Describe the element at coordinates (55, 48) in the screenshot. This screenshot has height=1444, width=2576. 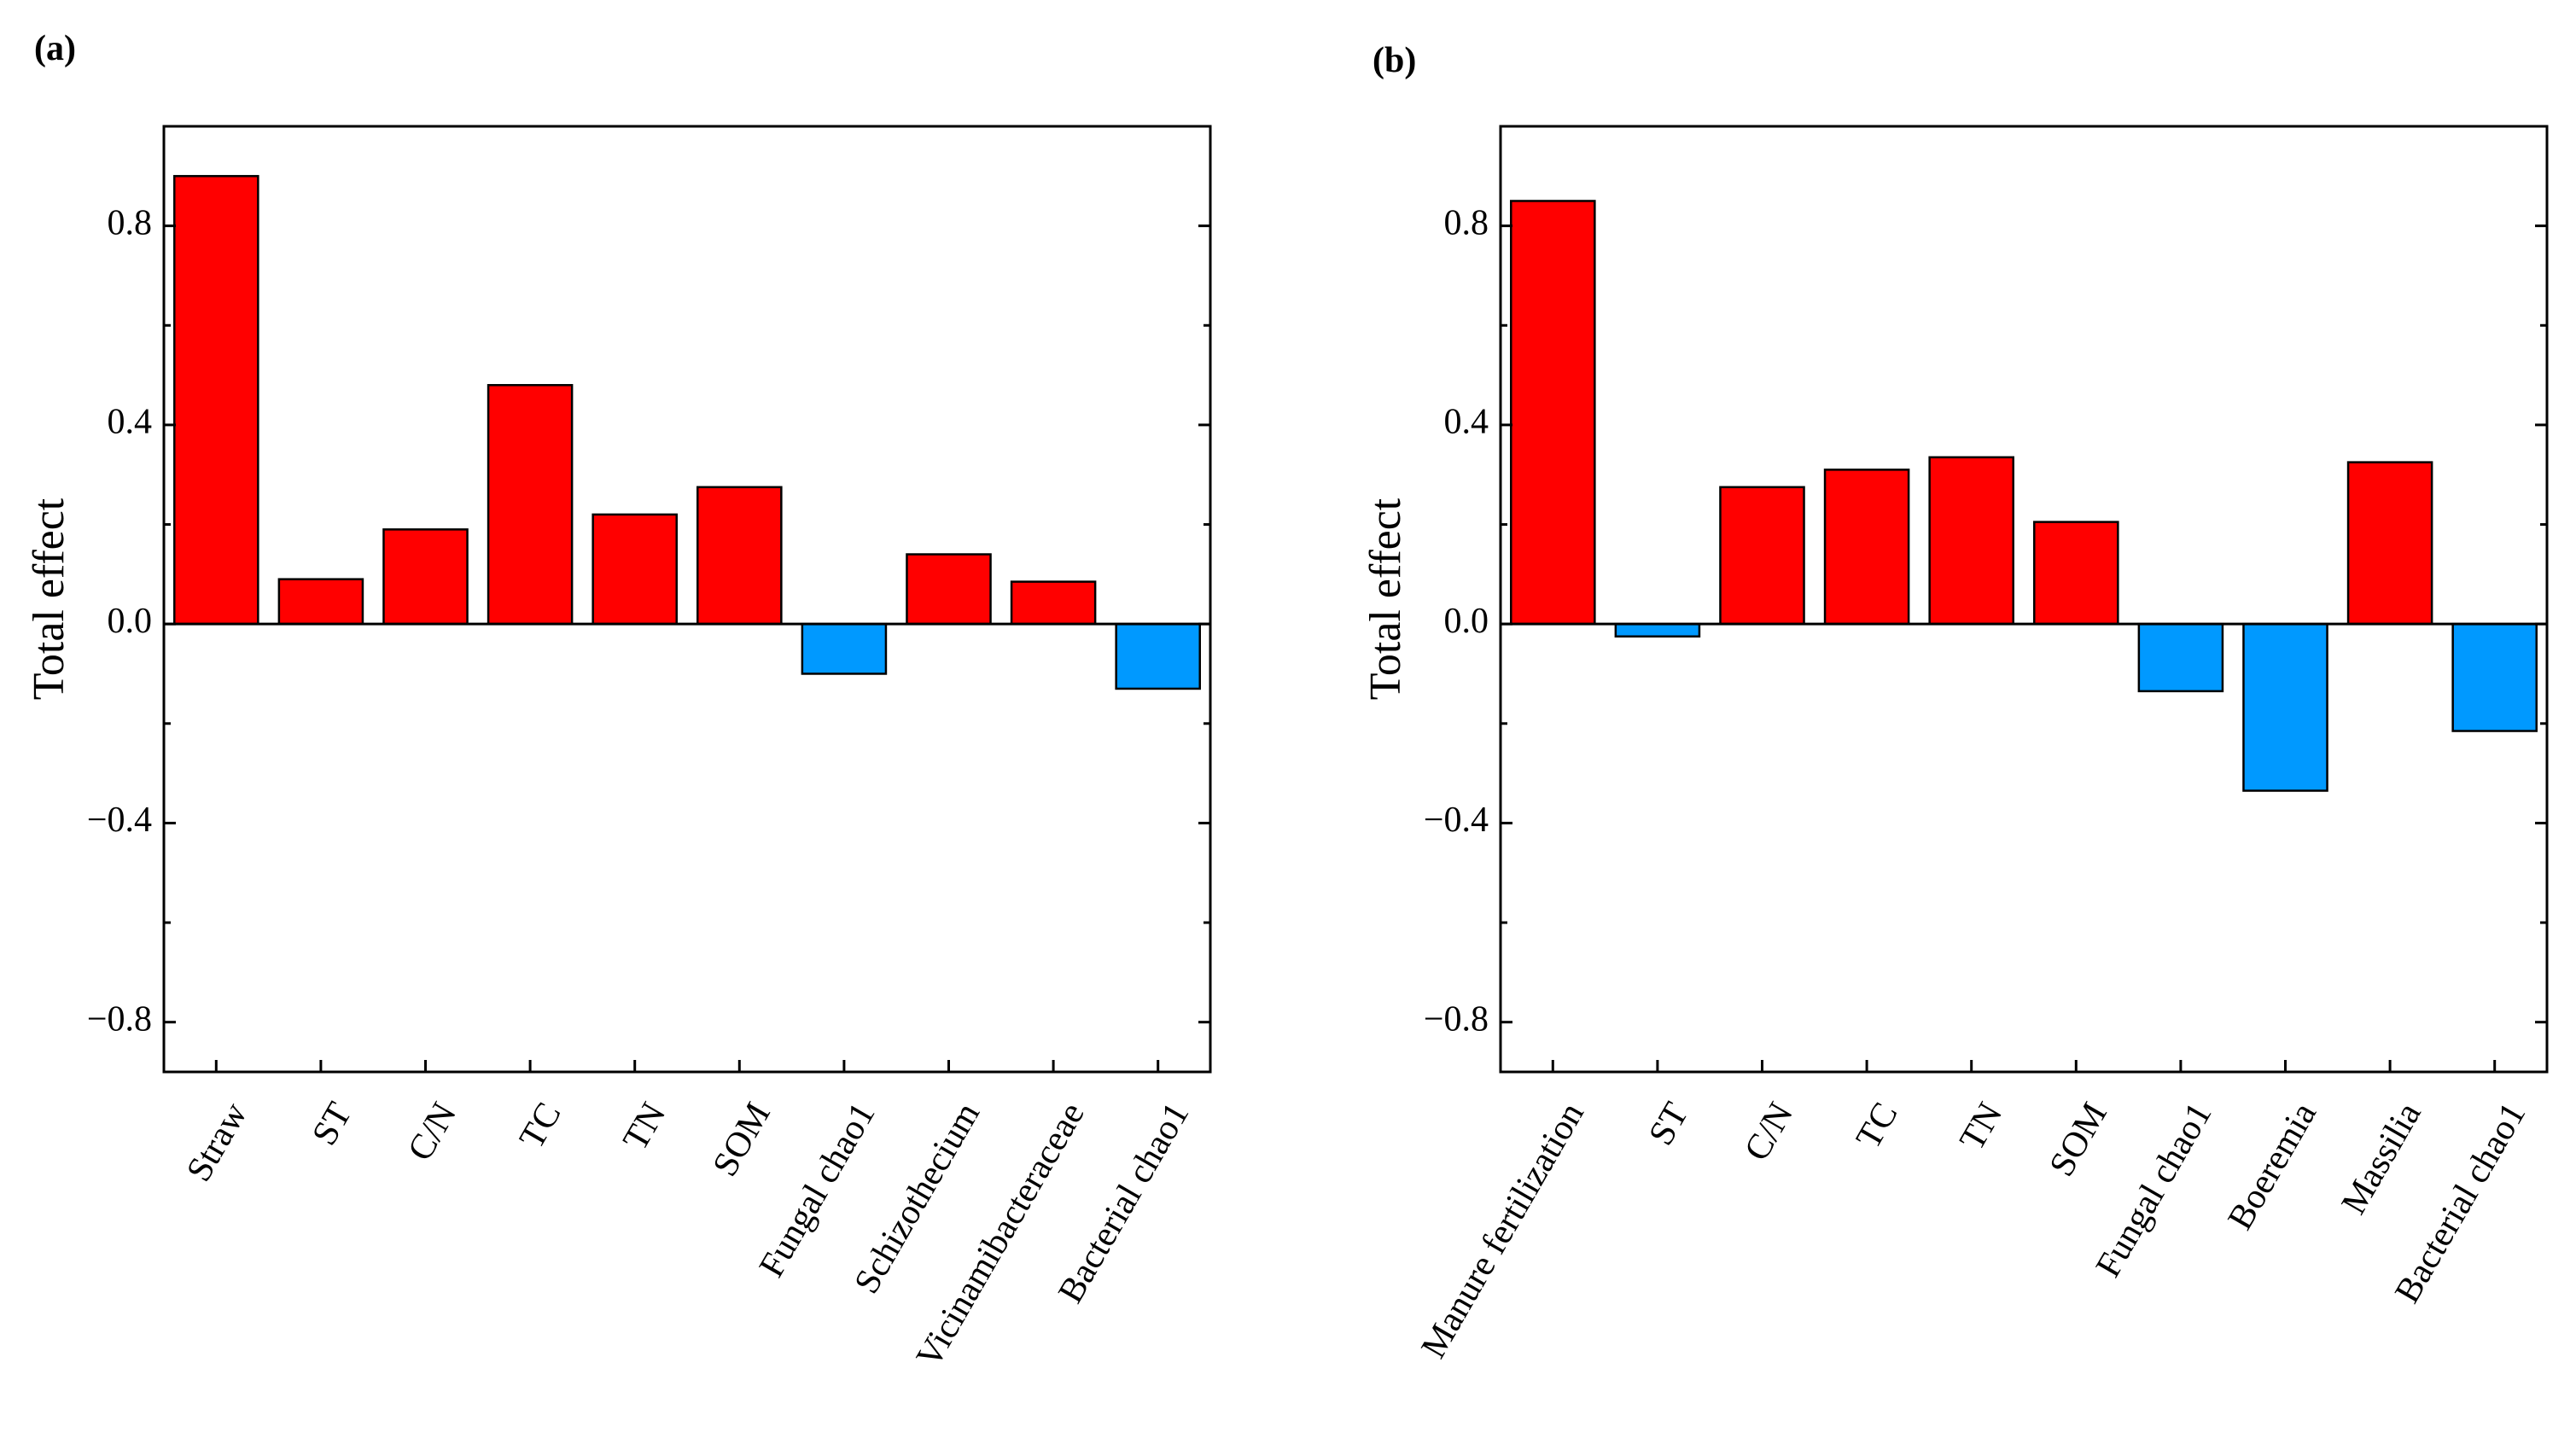
I see `panel-label: (a)` at that location.